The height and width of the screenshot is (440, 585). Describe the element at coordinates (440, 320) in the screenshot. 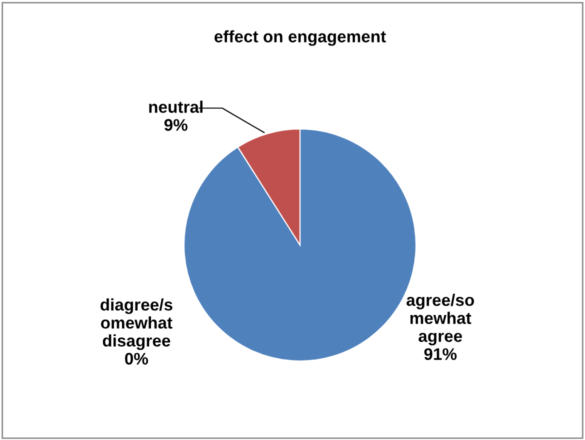

I see `slice-label: agree/so mewhat agree` at that location.